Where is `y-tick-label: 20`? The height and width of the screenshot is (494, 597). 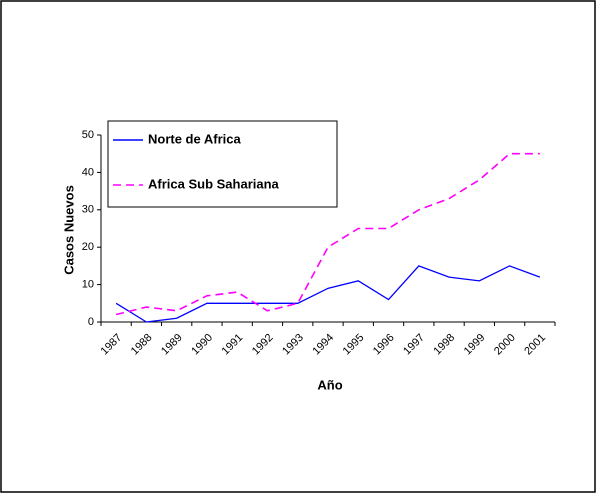 y-tick-label: 20 is located at coordinates (88, 247).